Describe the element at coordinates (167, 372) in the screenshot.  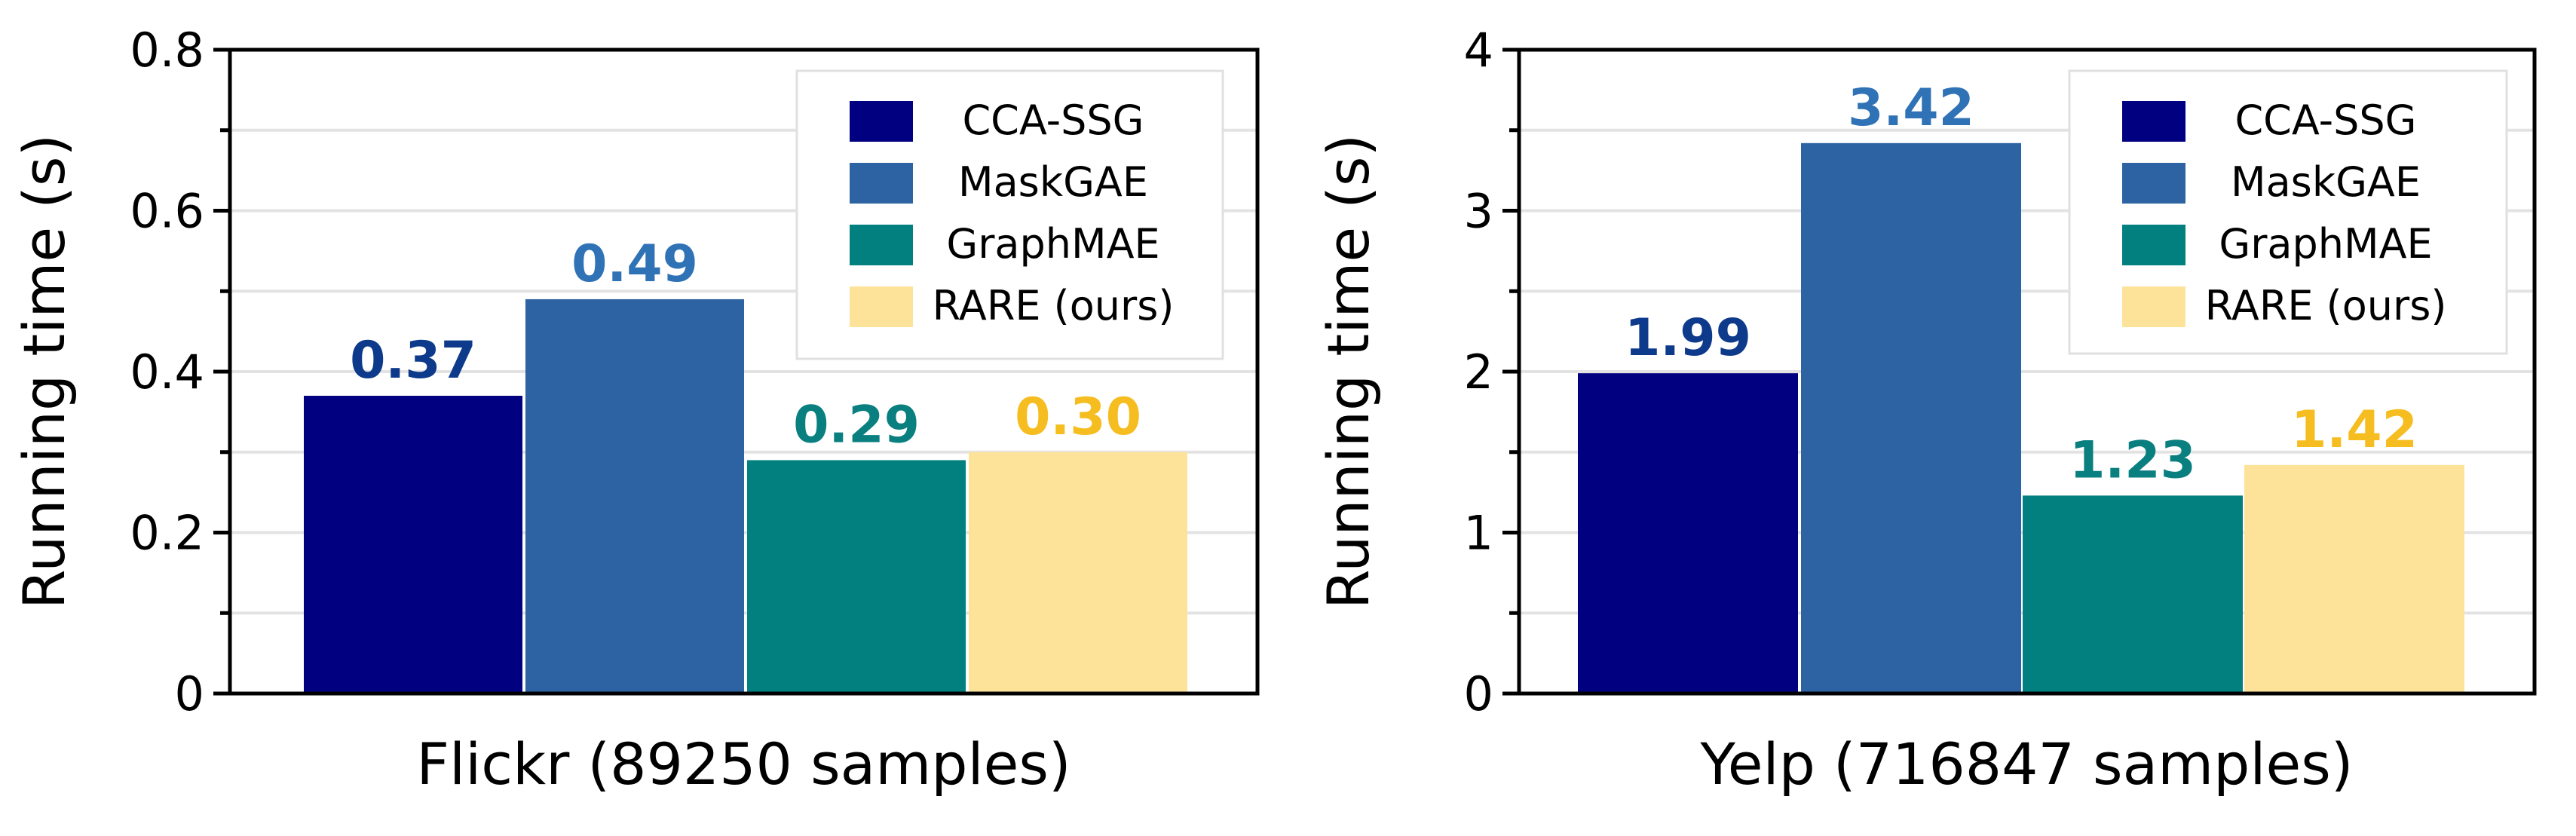
I see `y-tick-label: 0.4` at that location.